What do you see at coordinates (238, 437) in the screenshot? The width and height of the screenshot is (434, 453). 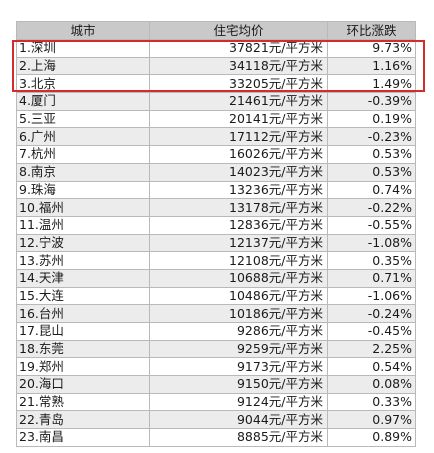 I see `price-cell: 8885元/平方米` at bounding box center [238, 437].